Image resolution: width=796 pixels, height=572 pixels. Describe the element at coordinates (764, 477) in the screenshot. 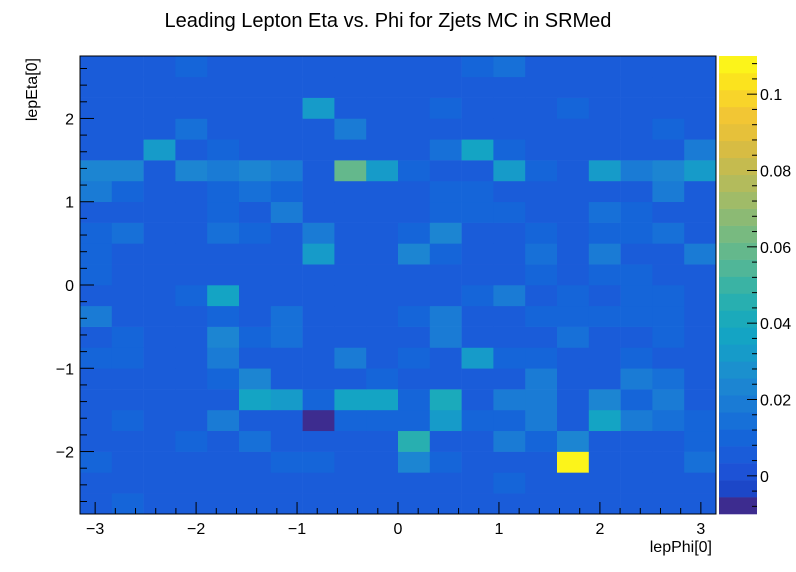

I see `z-tick-label: 0` at that location.